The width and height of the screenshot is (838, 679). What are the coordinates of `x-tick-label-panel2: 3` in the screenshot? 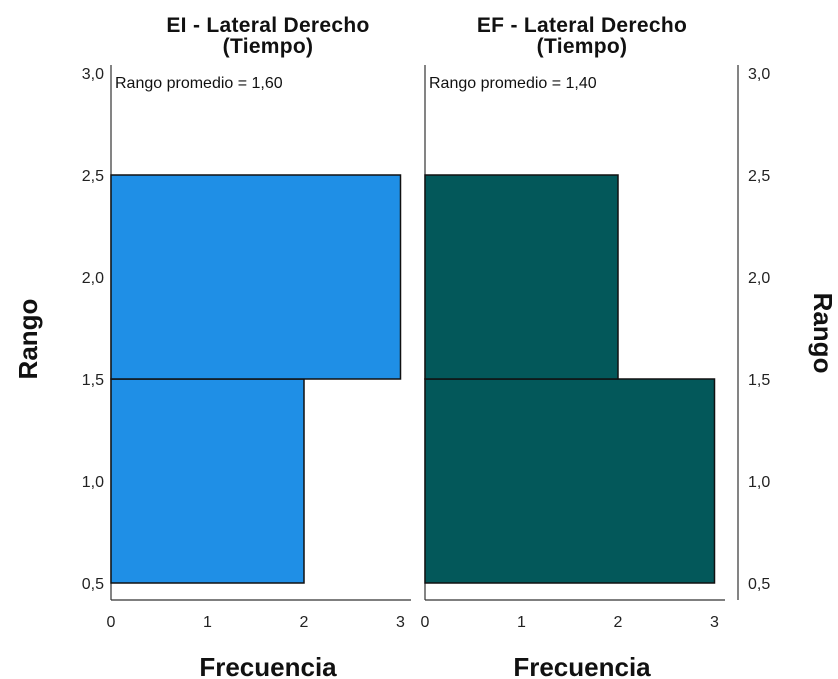 It's located at (714, 622).